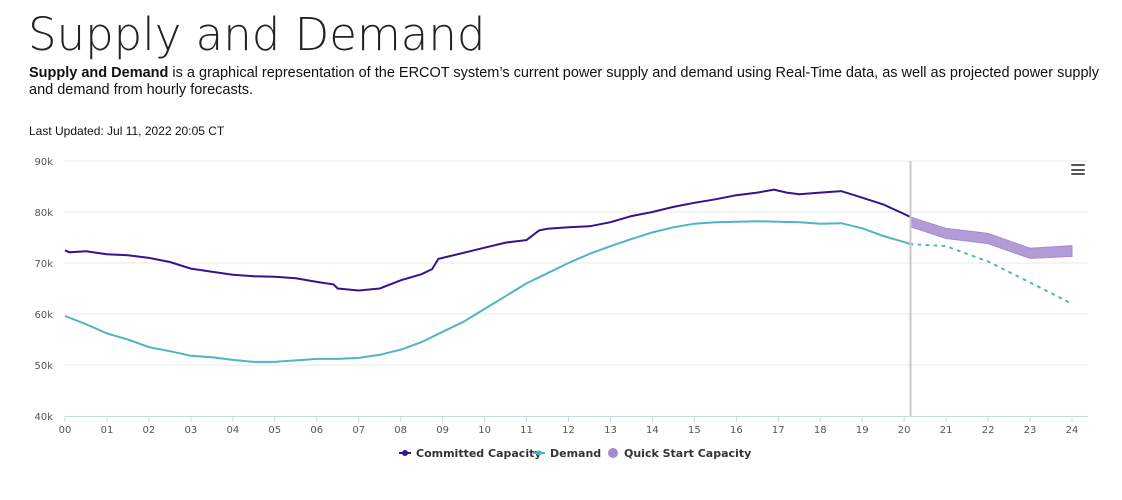 The height and width of the screenshot is (500, 1122). I want to click on legend-quick-start-capacity: Quick Start Capacity, so click(687, 453).